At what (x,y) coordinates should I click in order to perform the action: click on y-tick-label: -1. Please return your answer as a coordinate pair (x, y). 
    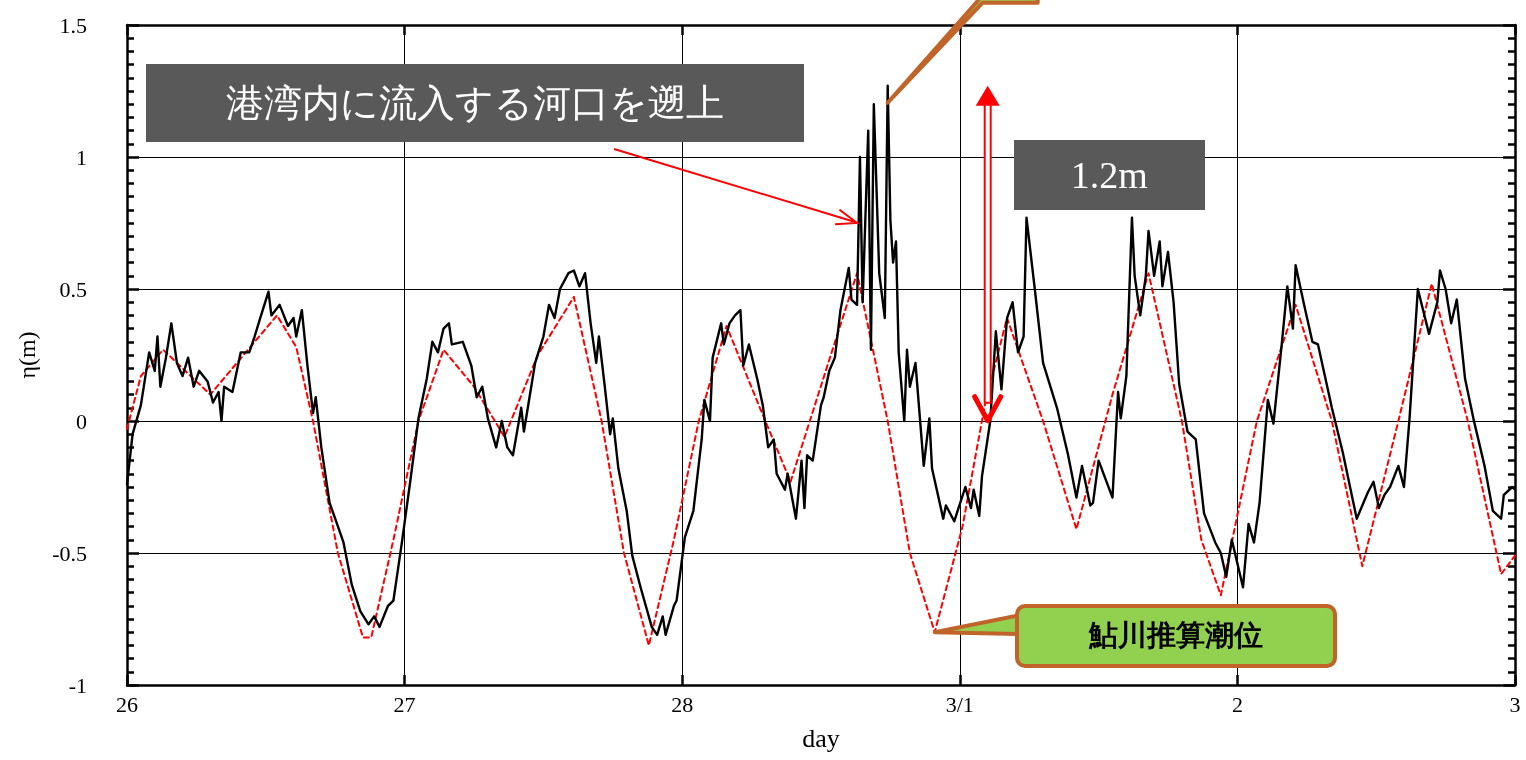
    Looking at the image, I should click on (77, 685).